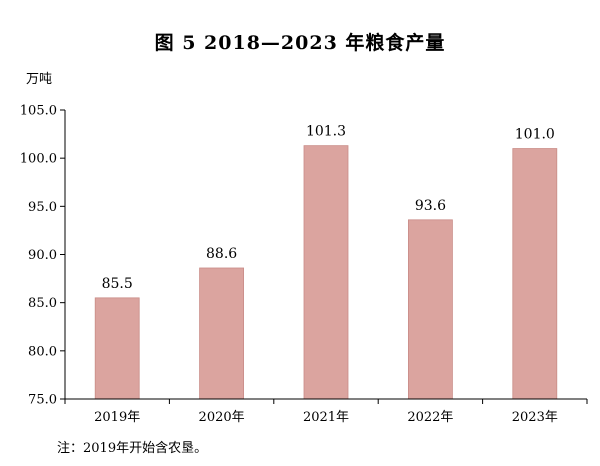 This screenshot has height=466, width=600. I want to click on y-tick-label: 85.0, so click(42, 303).